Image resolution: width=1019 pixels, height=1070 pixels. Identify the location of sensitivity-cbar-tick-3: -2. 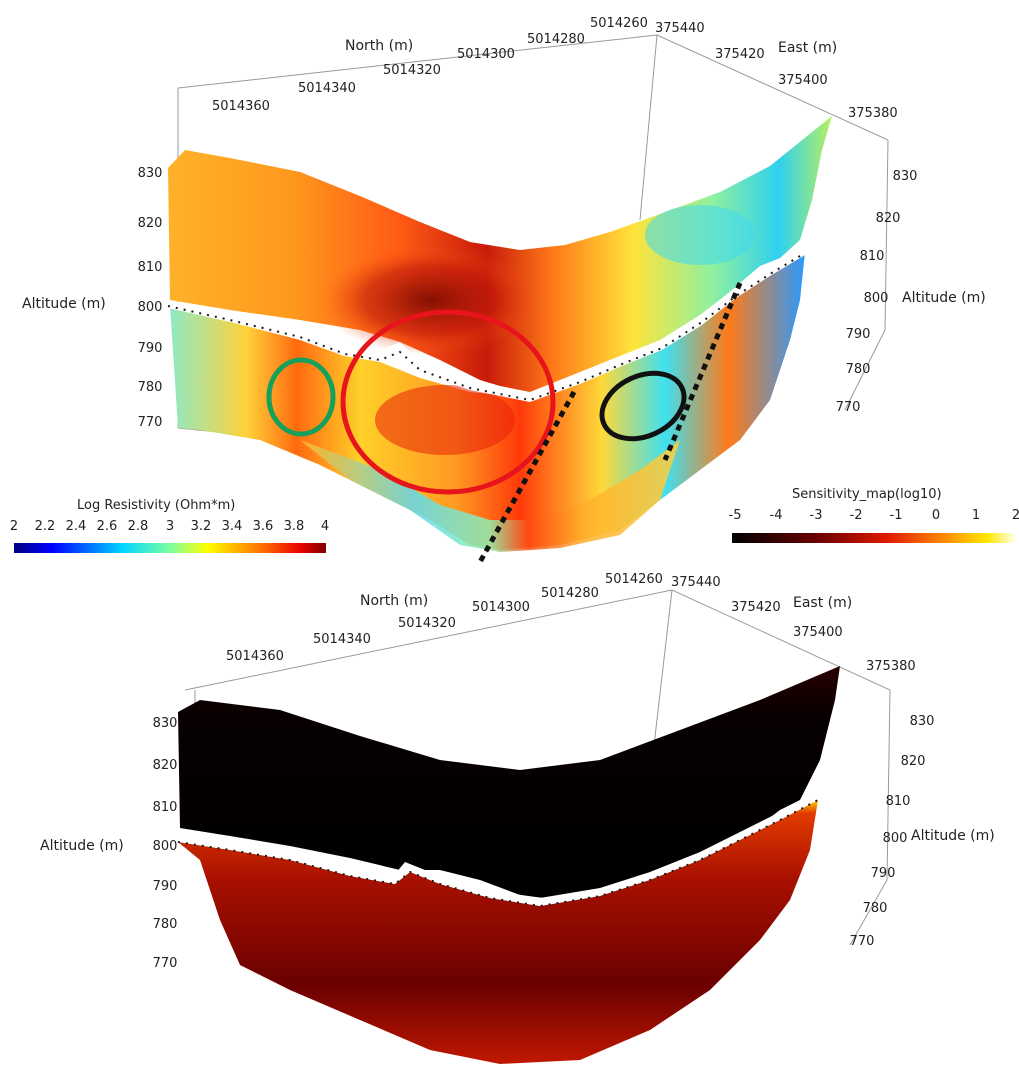
(856, 515).